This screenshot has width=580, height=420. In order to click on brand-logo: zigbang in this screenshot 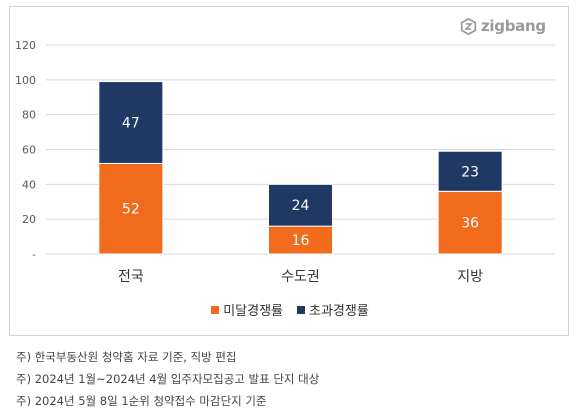, I will do `click(503, 26)`.